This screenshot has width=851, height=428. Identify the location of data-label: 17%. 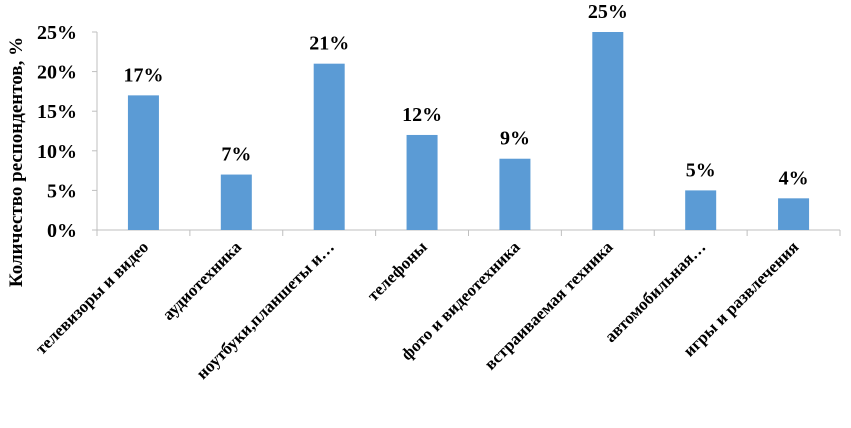
(143, 75).